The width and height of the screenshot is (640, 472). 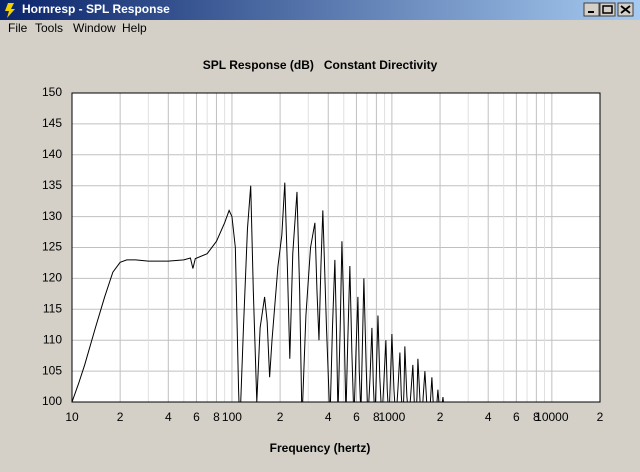 I want to click on y-tick-label: 125, so click(x=52, y=247).